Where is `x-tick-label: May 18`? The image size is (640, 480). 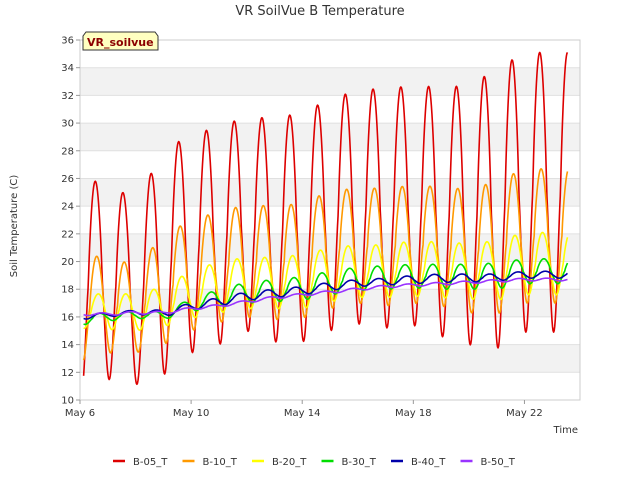 x-tick-label: May 18 is located at coordinates (413, 413).